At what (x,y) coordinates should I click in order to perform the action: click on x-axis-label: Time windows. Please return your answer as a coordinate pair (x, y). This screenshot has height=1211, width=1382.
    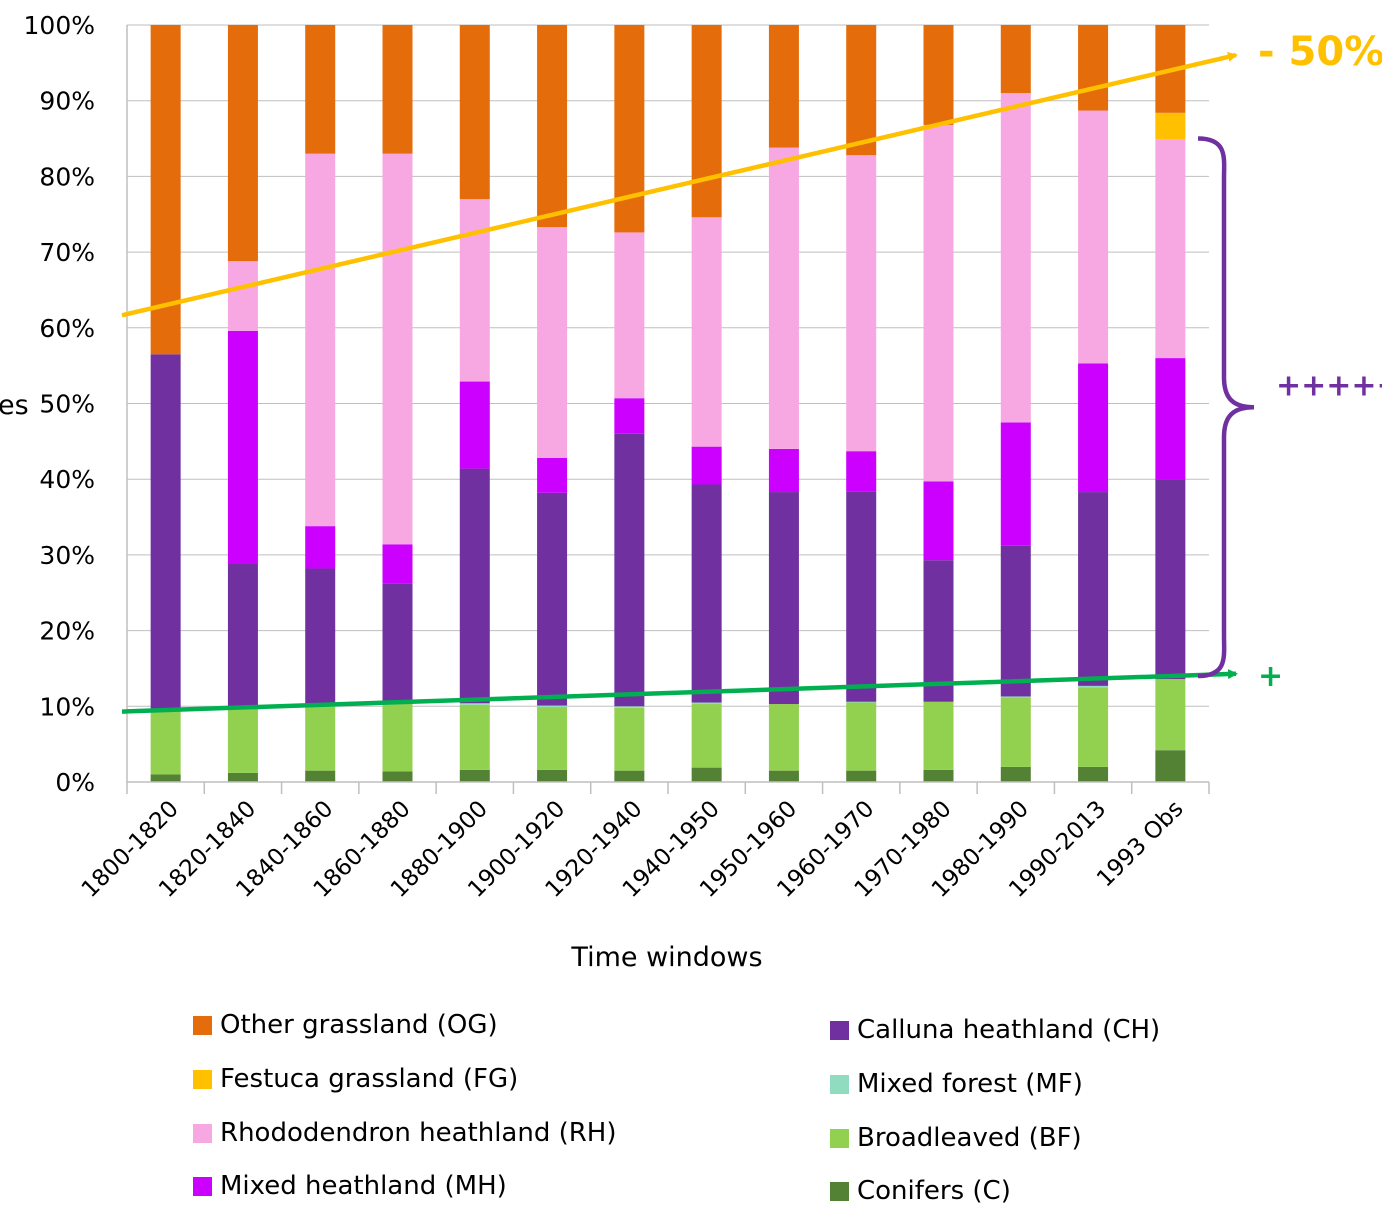
    Looking at the image, I should click on (666, 957).